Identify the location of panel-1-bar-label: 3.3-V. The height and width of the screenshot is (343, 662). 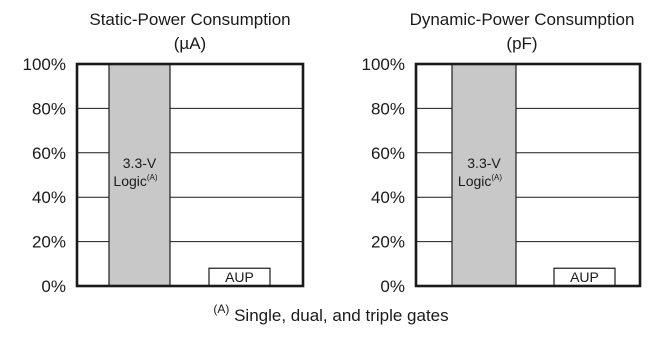
(140, 163).